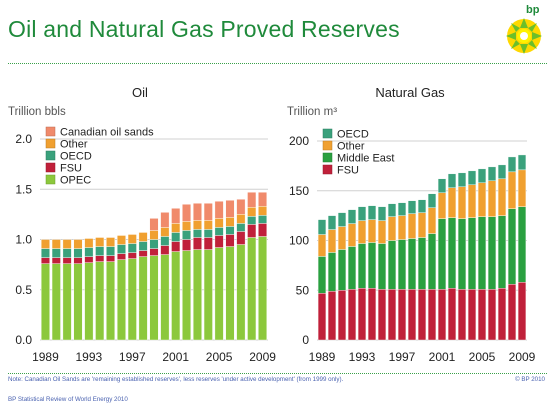 This screenshot has width=555, height=414. What do you see at coordinates (410, 92) in the screenshot?
I see `gas-chart-title: Natural Gas` at bounding box center [410, 92].